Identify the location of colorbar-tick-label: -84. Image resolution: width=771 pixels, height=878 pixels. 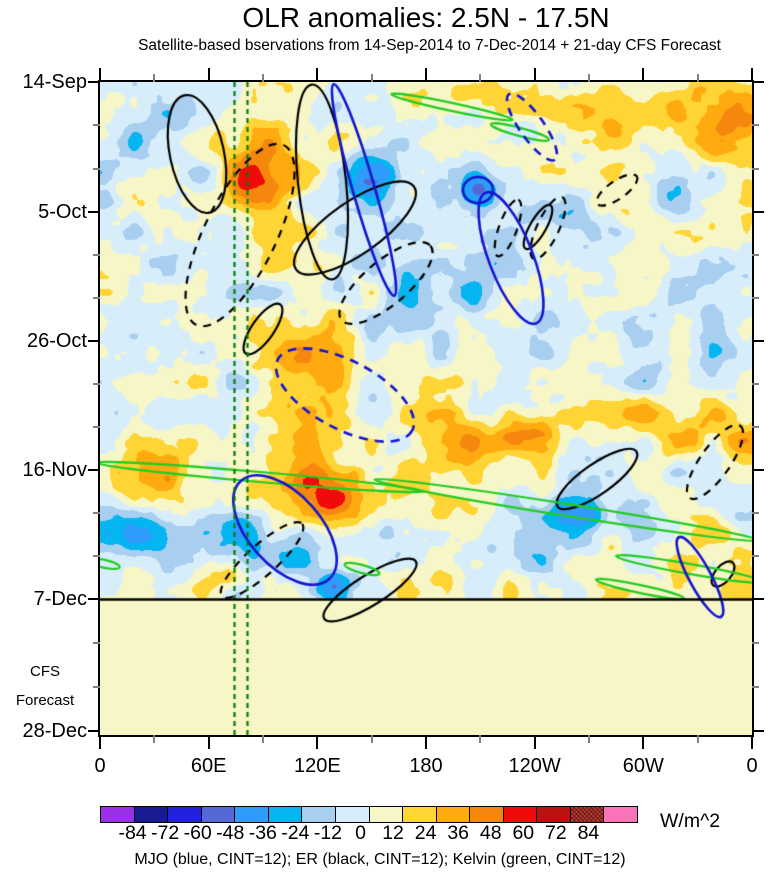
(132, 833).